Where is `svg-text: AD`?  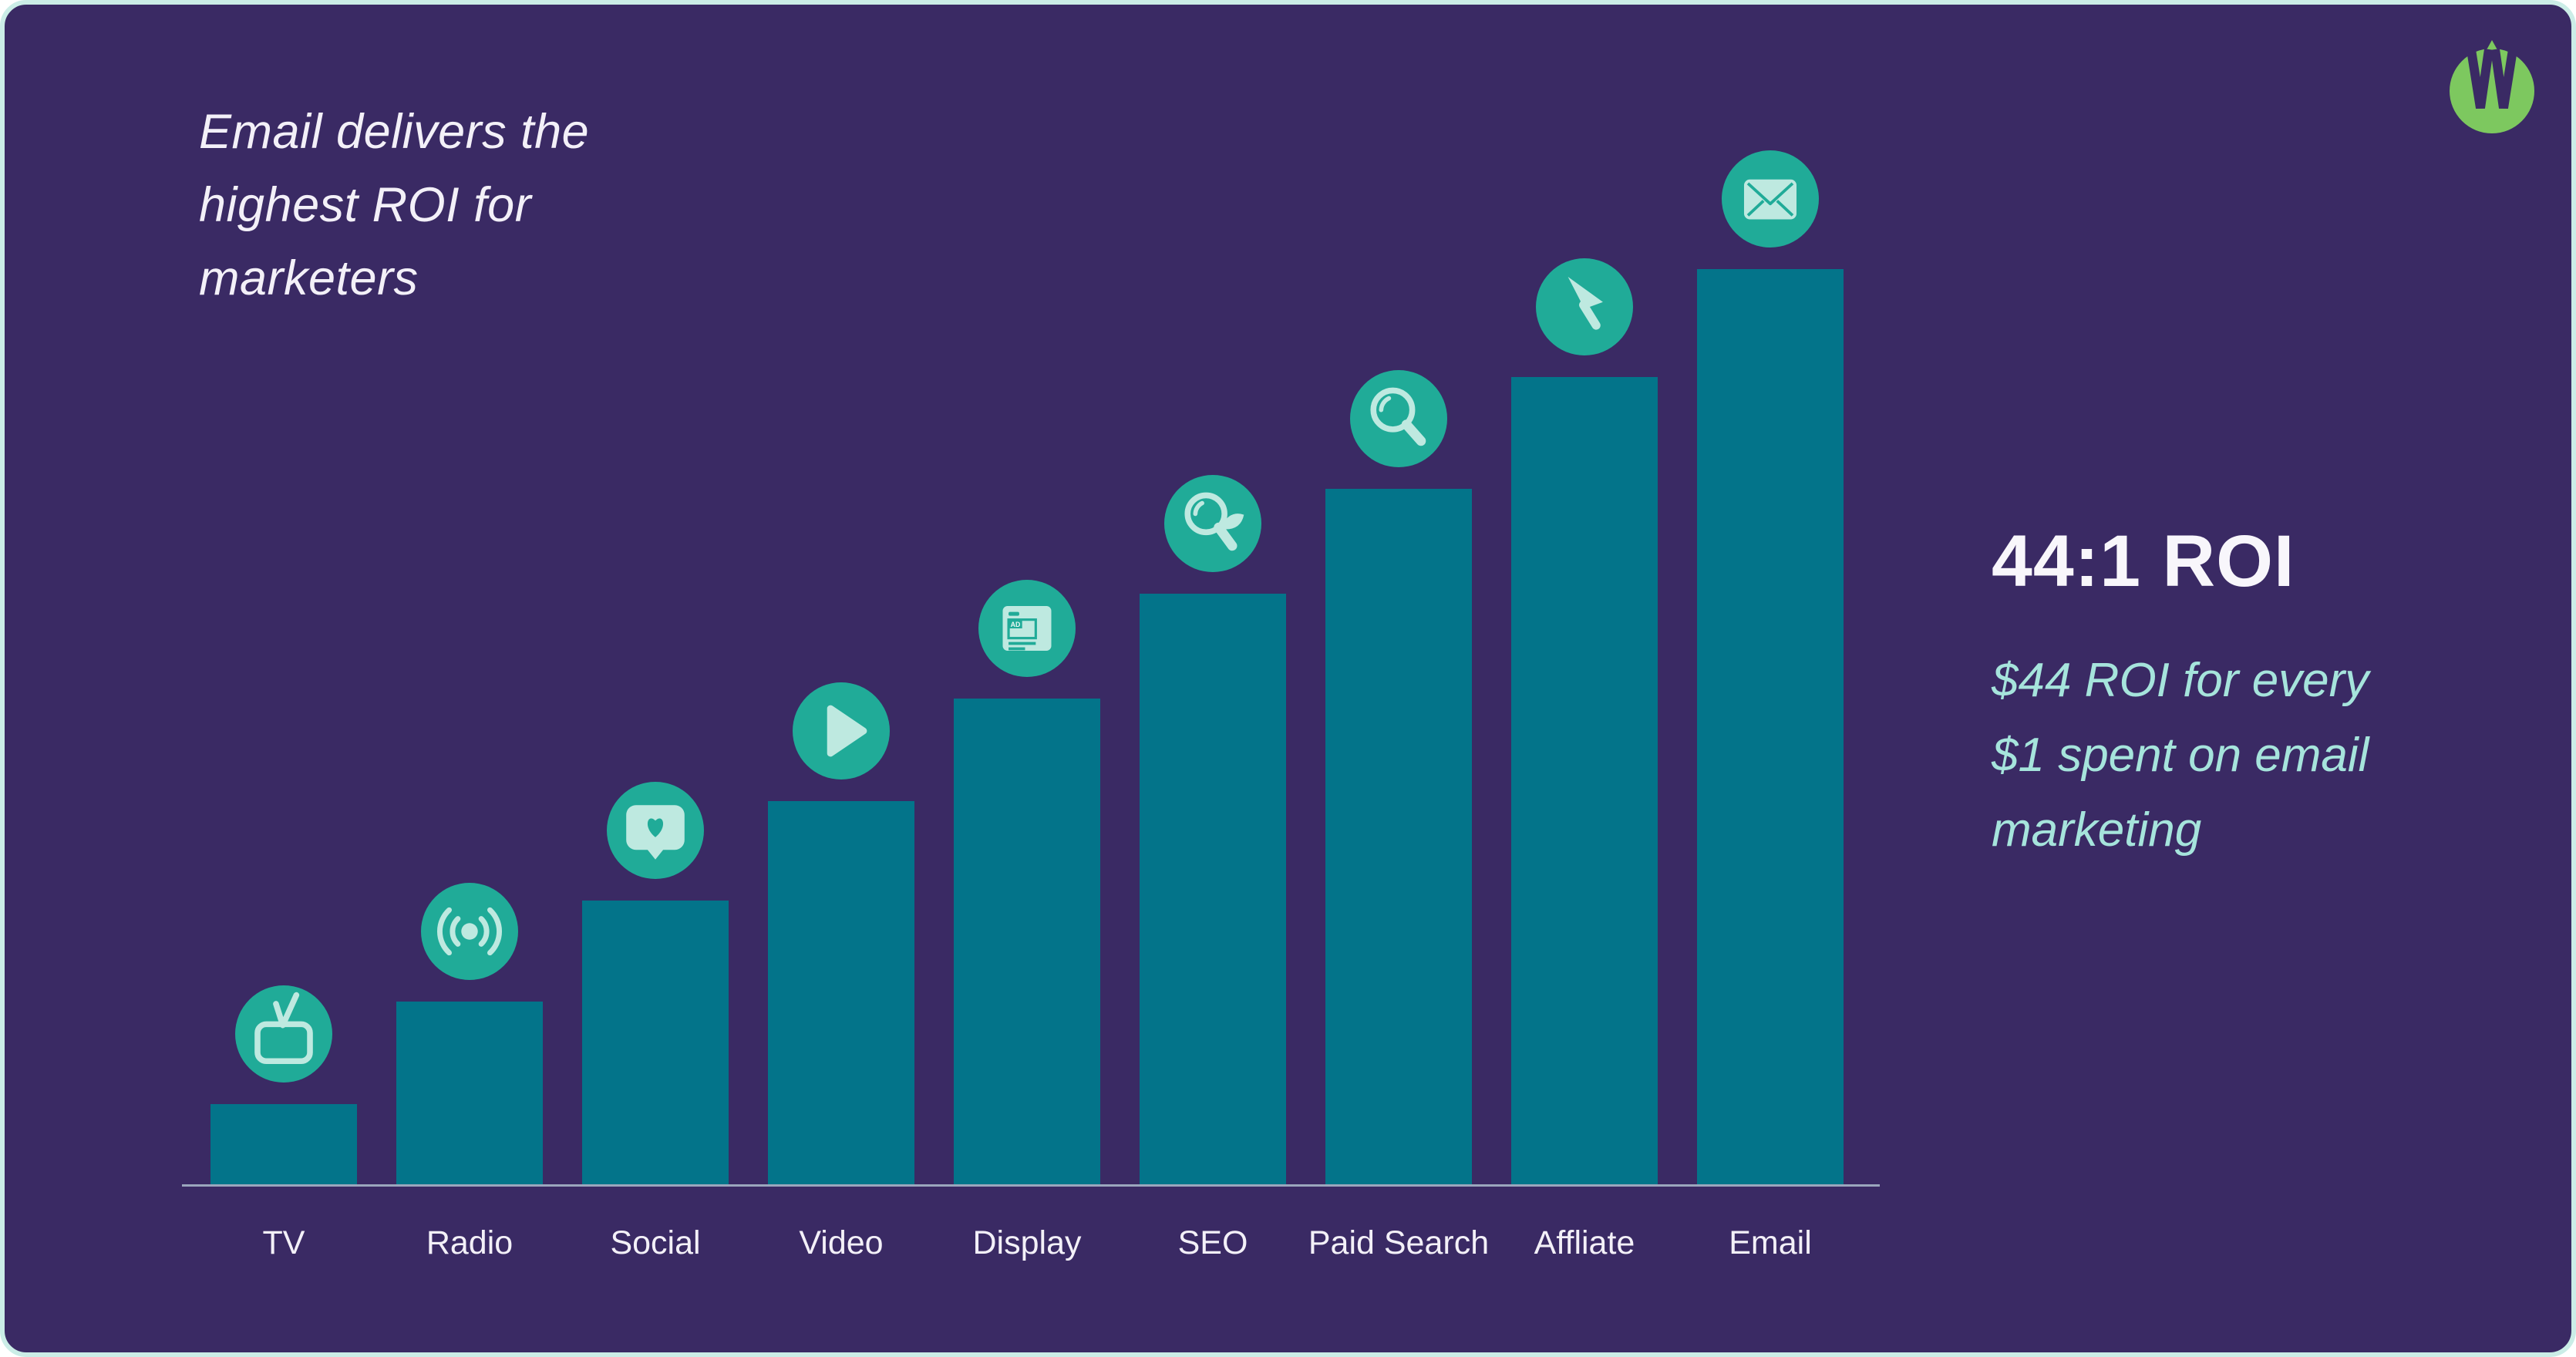
svg-text: AD is located at coordinates (1016, 624).